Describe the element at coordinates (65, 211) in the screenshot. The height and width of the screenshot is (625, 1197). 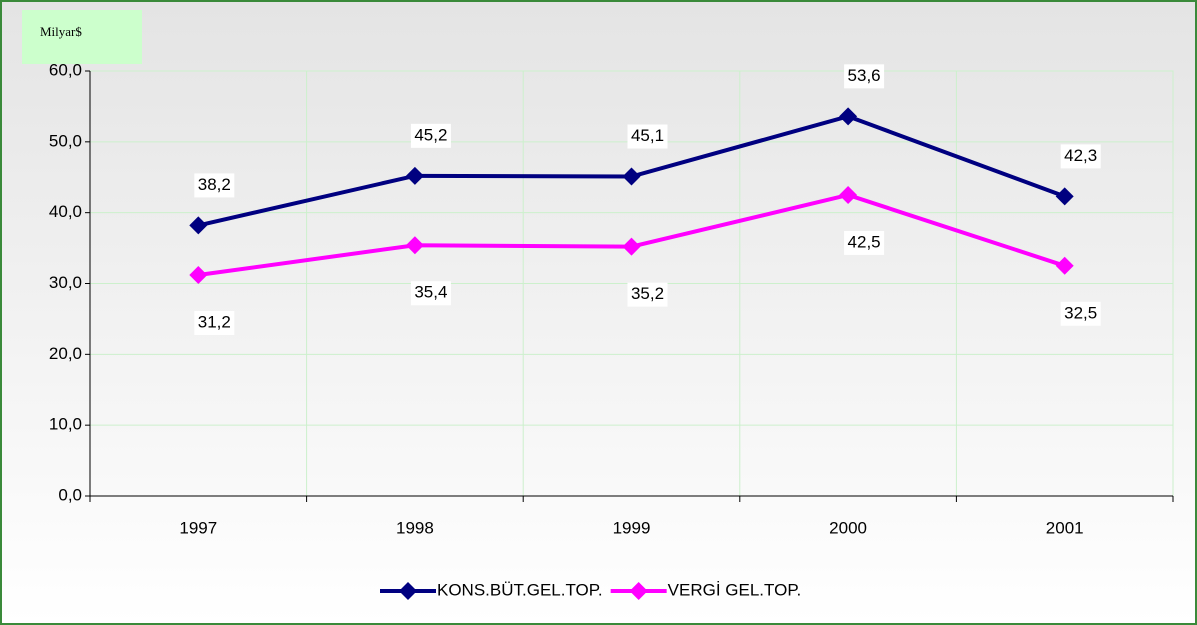
I see `y-tick-label: 40,0` at that location.